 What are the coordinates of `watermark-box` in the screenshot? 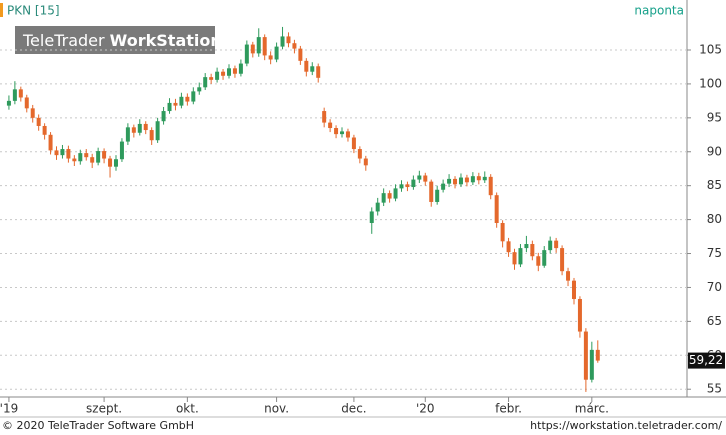 It's located at (115, 40).